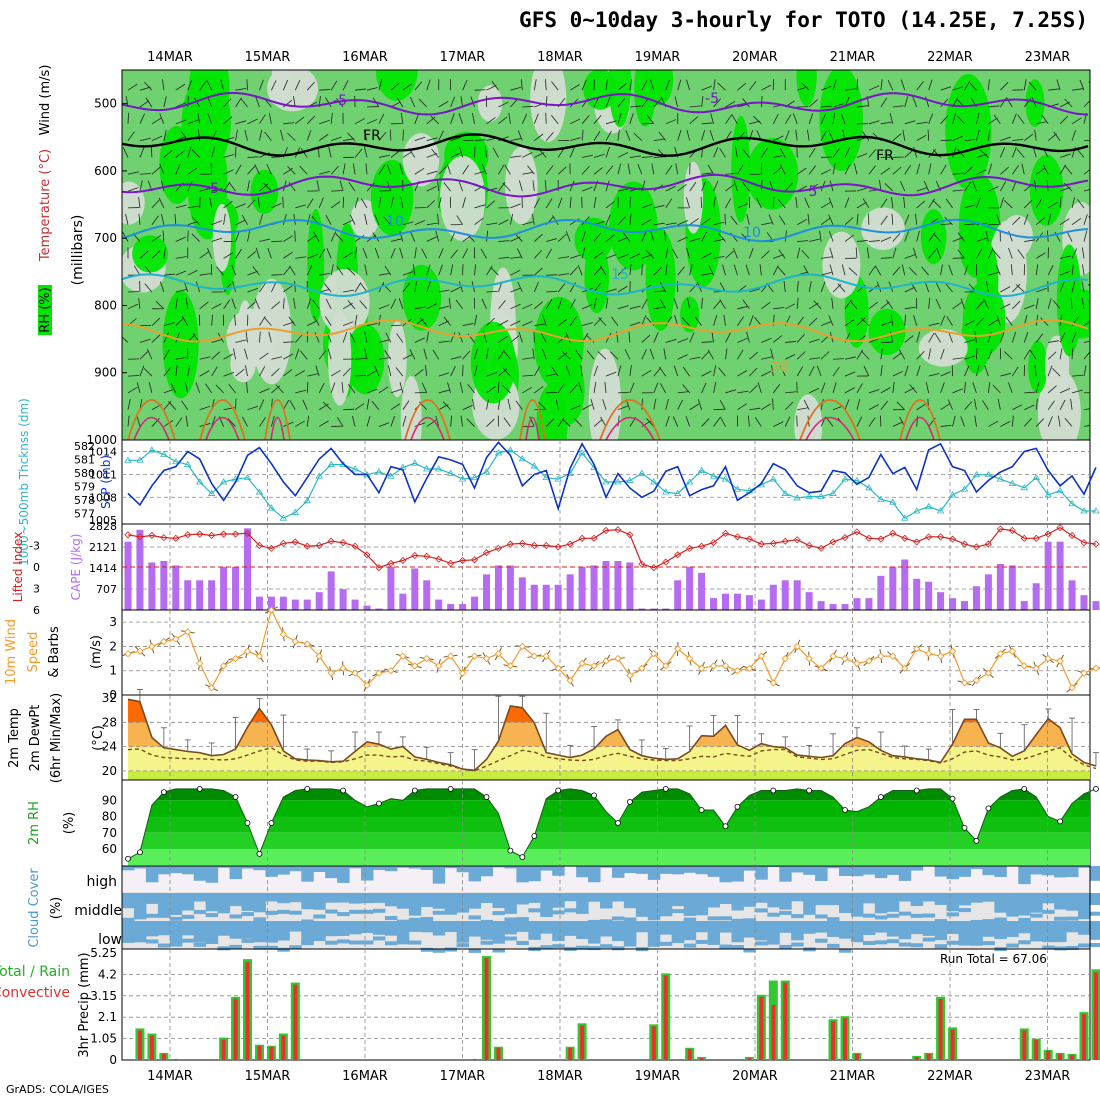 The image size is (1100, 1100). I want to click on precip-panel-frame, so click(606, 1004).